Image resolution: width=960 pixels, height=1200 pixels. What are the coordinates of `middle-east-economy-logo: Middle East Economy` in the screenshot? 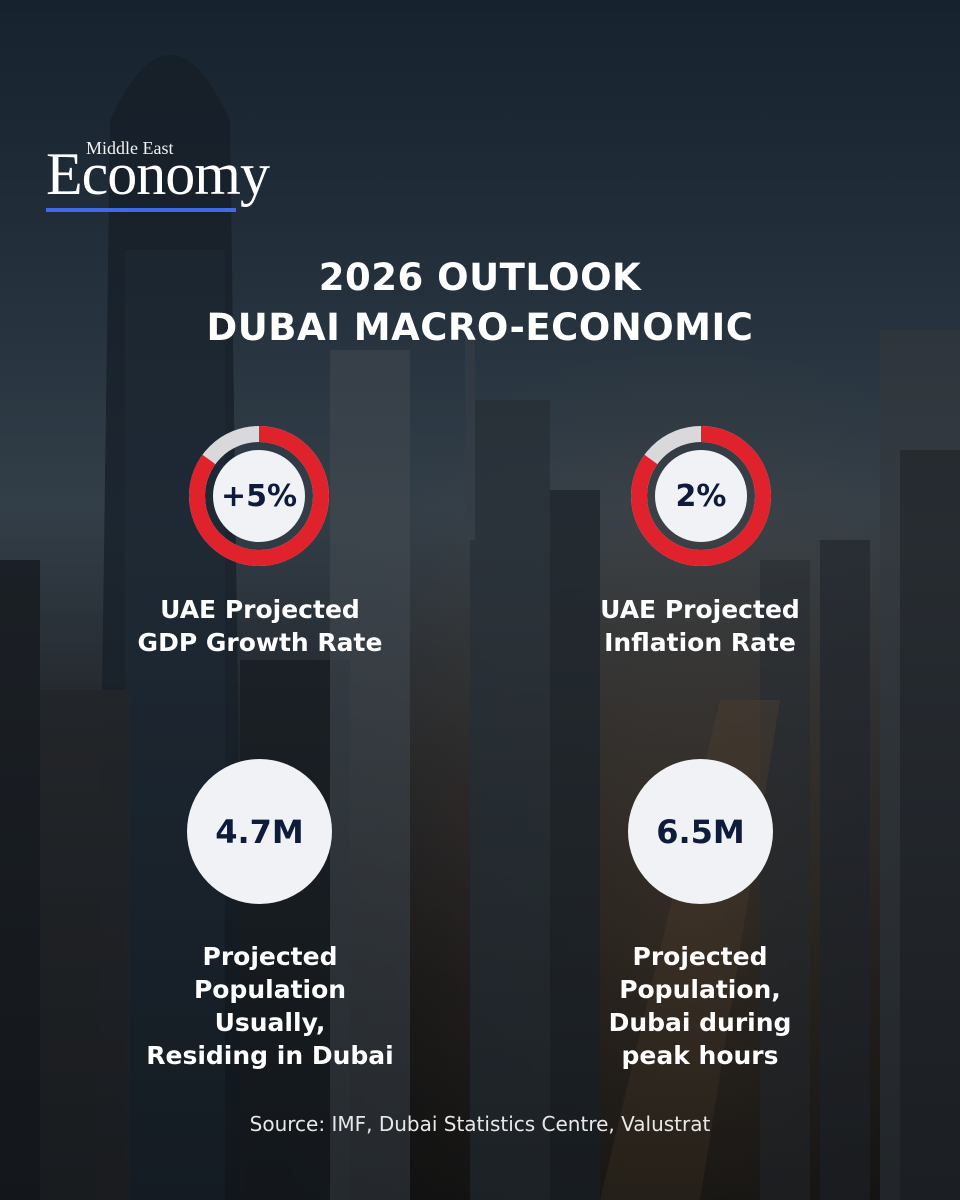 It's located at (186, 178).